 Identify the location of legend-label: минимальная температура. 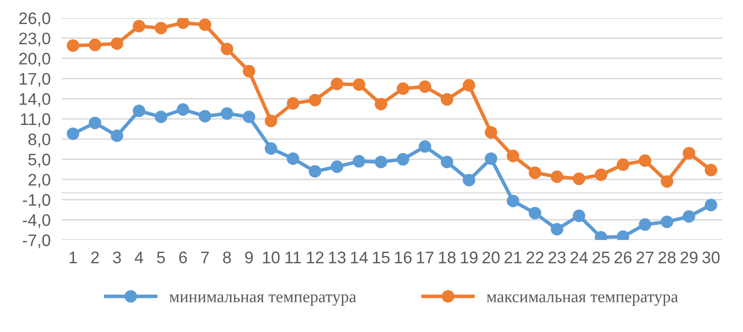
(262, 300).